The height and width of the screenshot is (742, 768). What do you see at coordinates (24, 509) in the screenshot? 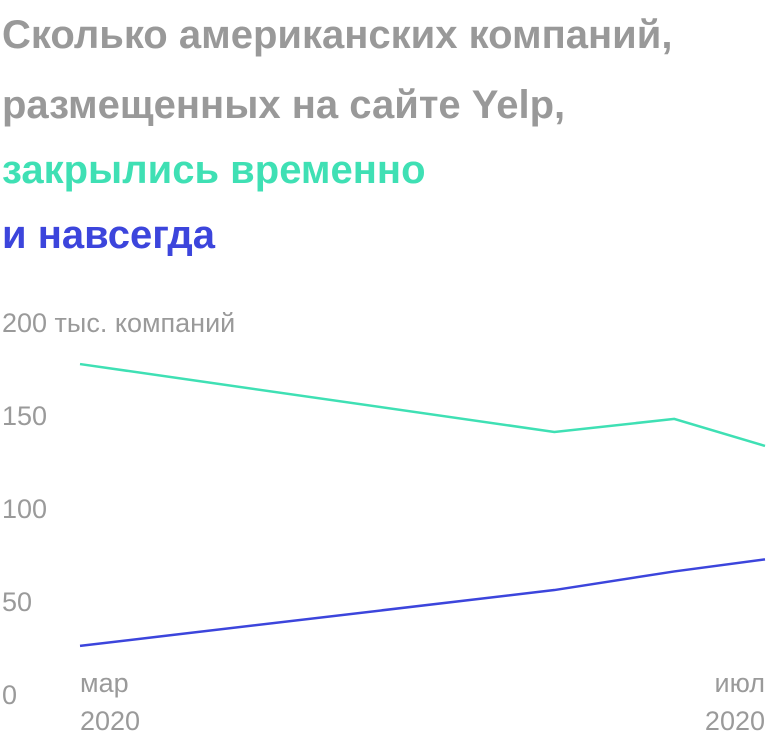
I see `y-tick-label: 100` at bounding box center [24, 509].